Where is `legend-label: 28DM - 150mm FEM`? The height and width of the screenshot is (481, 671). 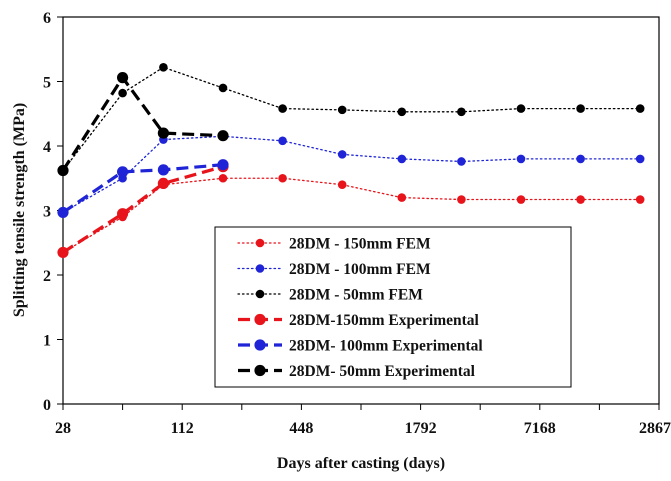
legend-label: 28DM - 150mm FEM is located at coordinates (360, 244).